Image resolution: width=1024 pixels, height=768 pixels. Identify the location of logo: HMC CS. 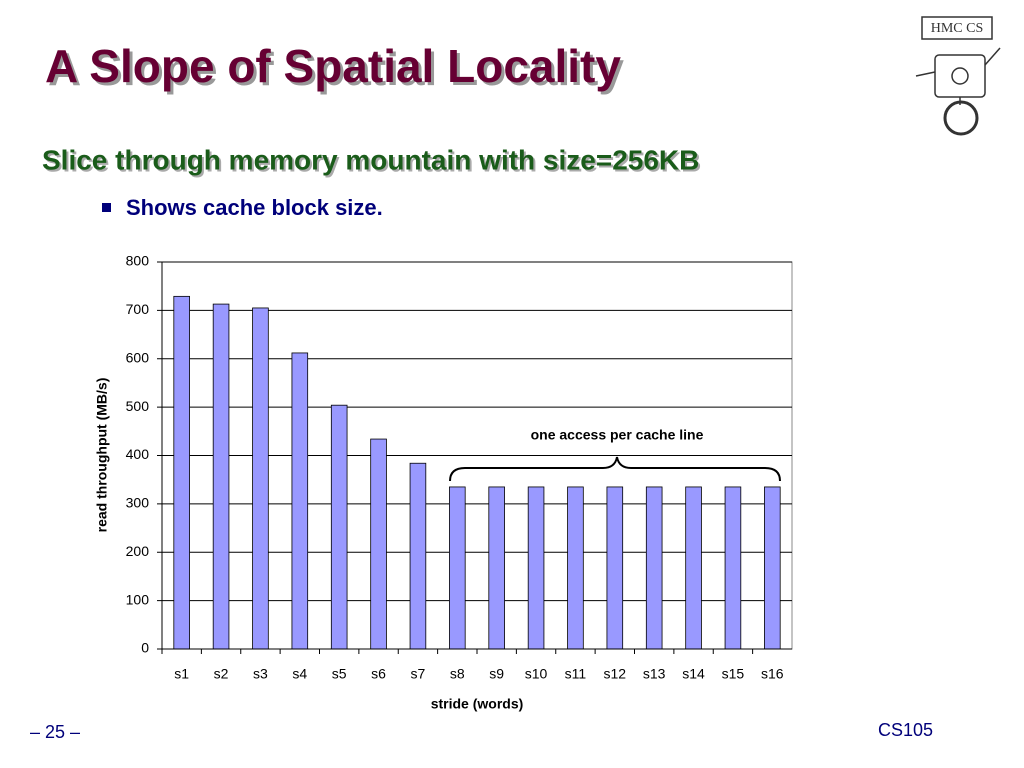
(958, 76).